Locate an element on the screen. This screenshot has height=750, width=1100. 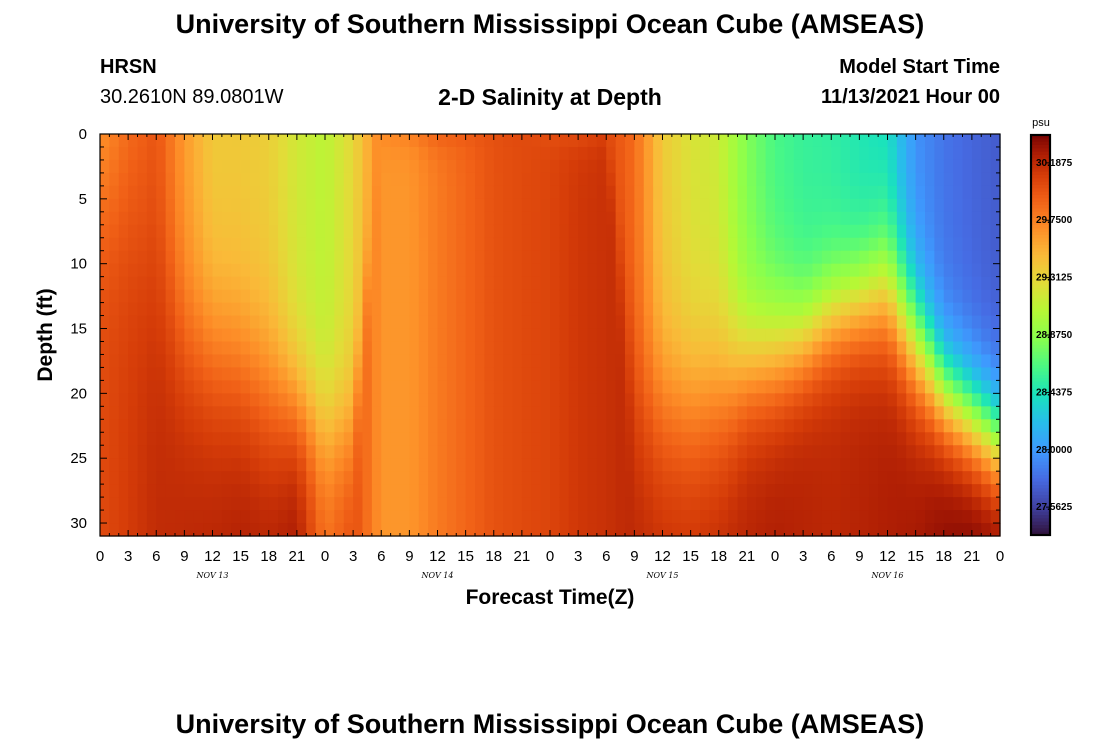
colorbar-segment is located at coordinates (1040, 170).